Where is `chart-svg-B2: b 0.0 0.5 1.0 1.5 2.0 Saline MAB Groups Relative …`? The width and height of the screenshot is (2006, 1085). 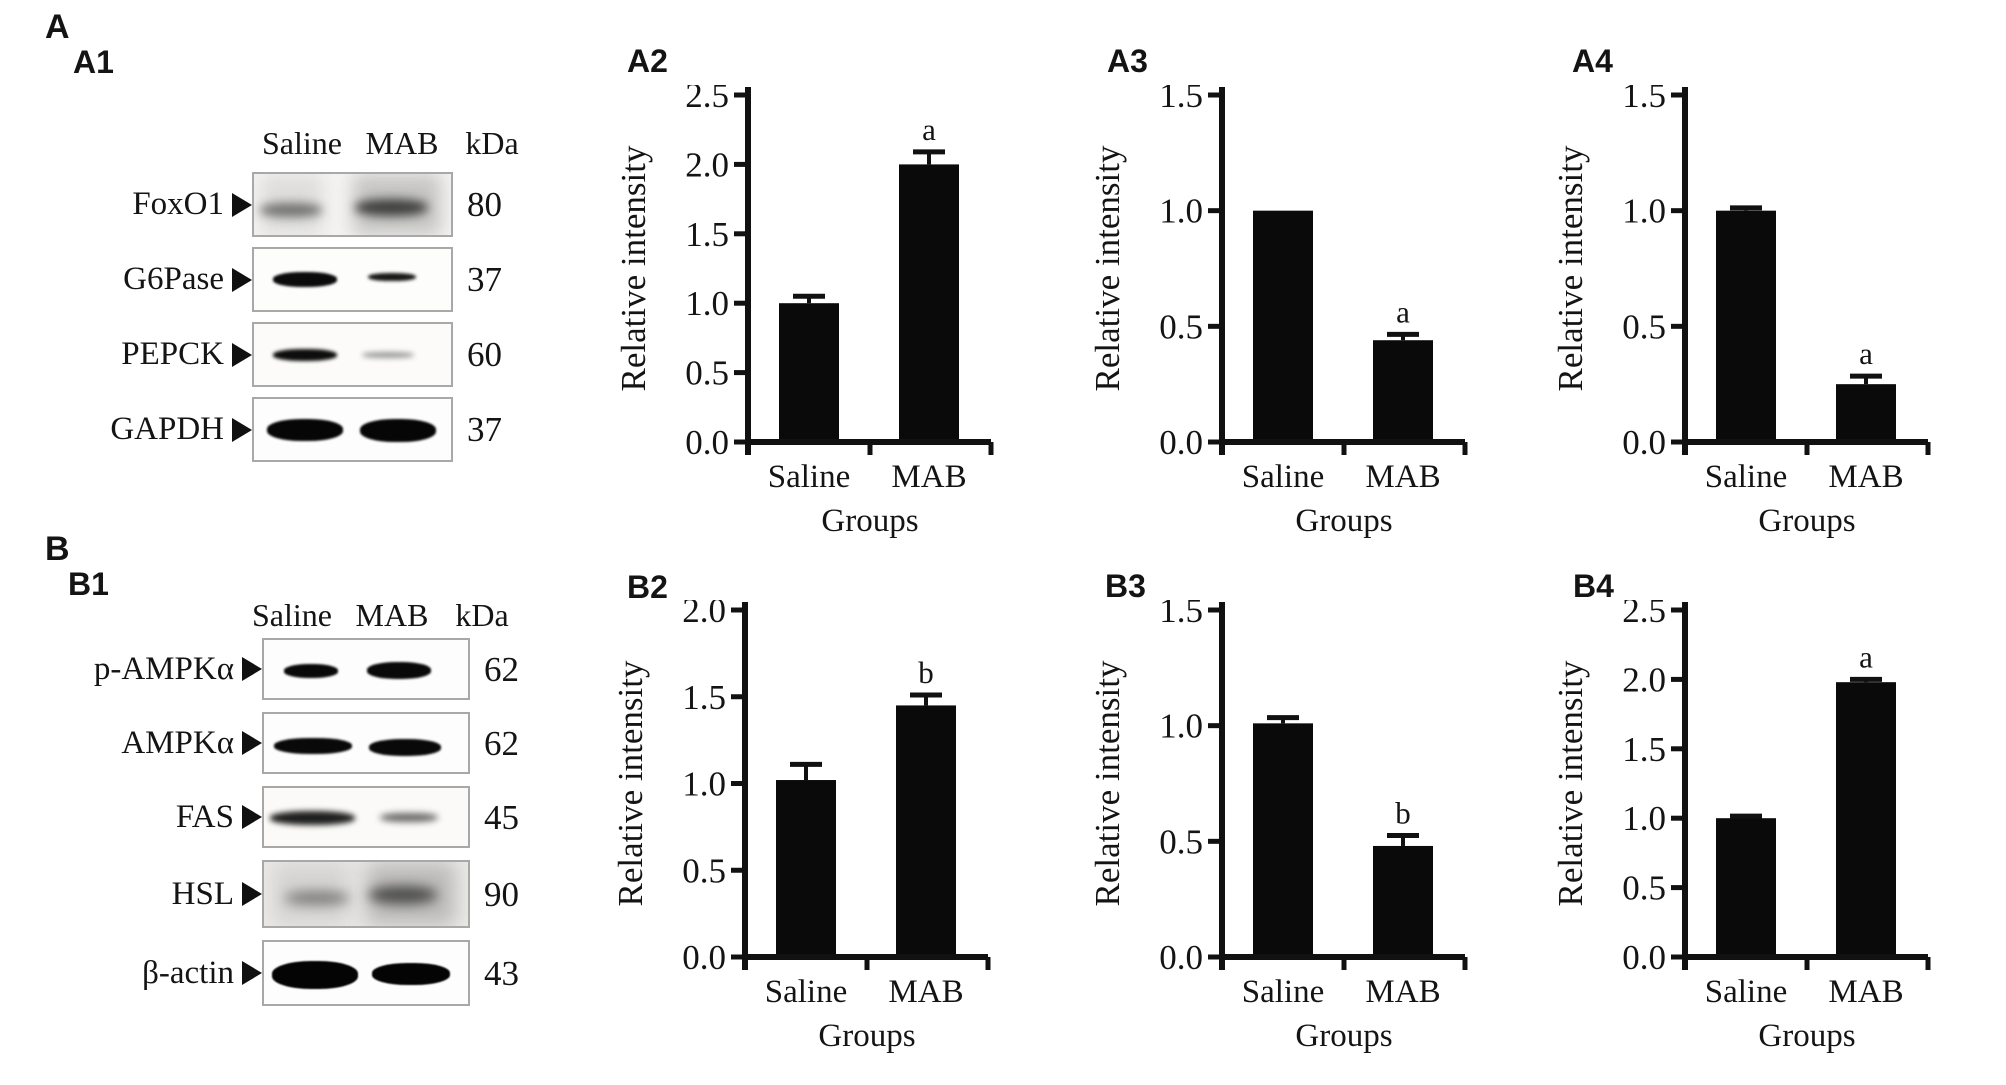 chart-svg-B2: b 0.0 0.5 1.0 1.5 2.0 Saline MAB Groups Relative … is located at coordinates (801, 822).